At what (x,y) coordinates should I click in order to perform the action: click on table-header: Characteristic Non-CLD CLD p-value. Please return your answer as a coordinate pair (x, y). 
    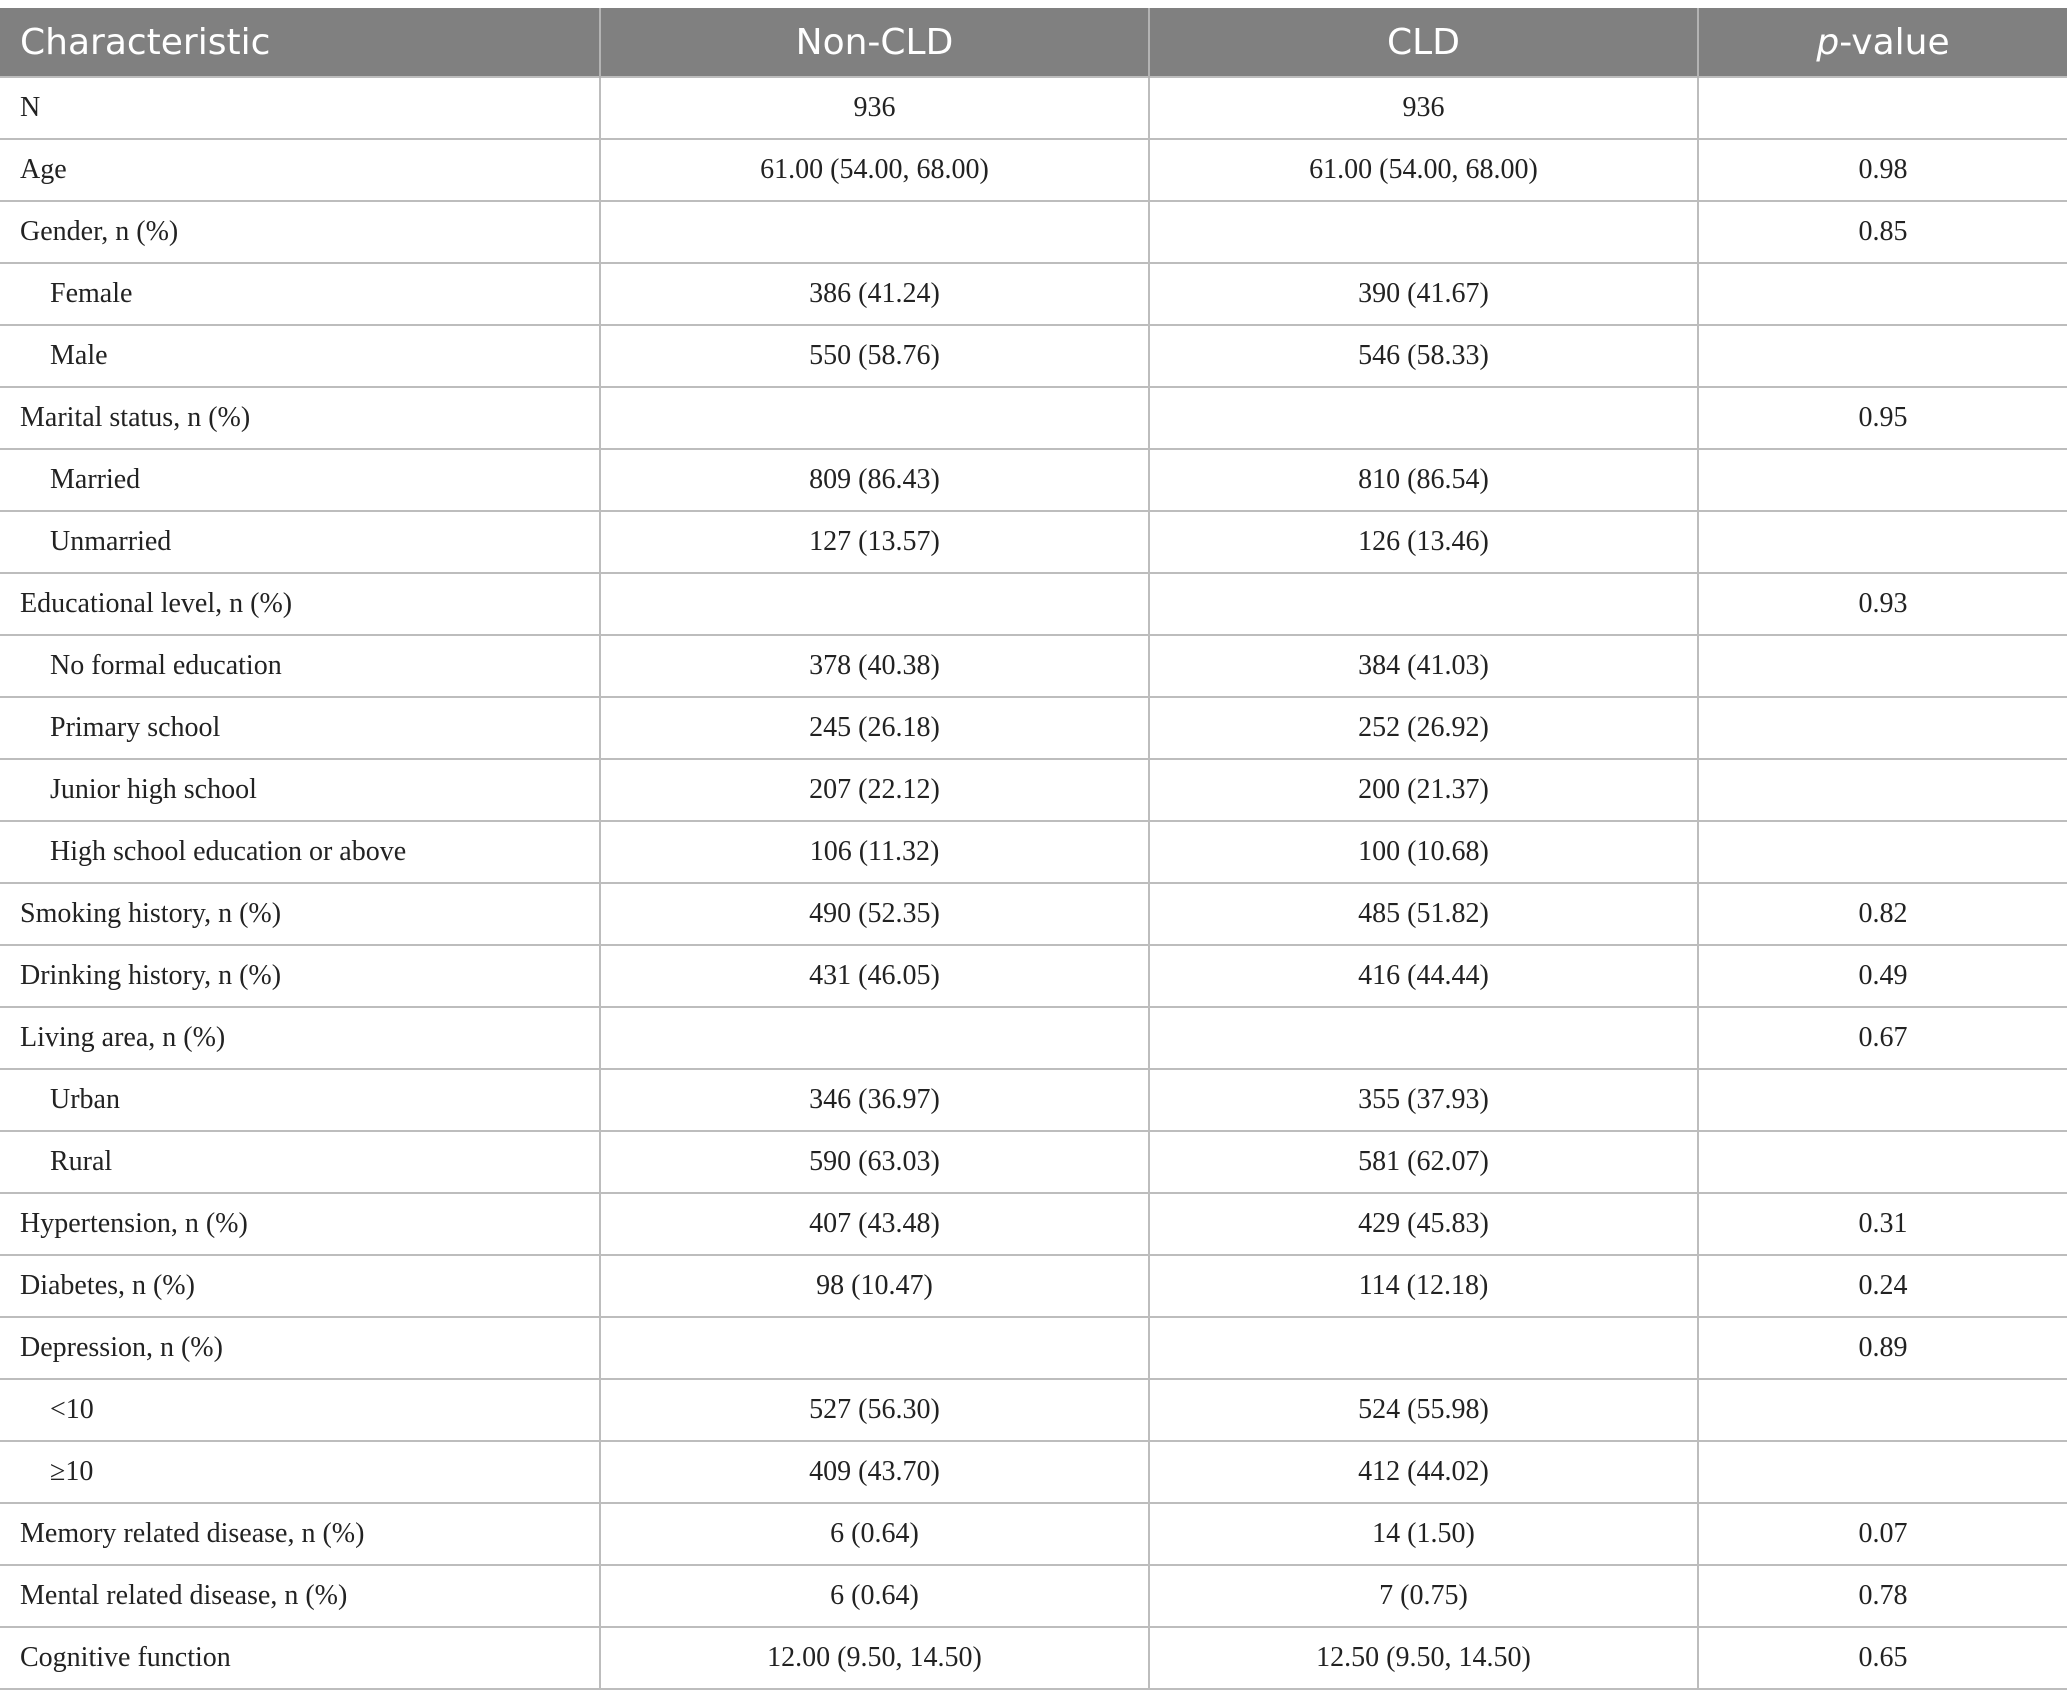
    Looking at the image, I should click on (1033, 42).